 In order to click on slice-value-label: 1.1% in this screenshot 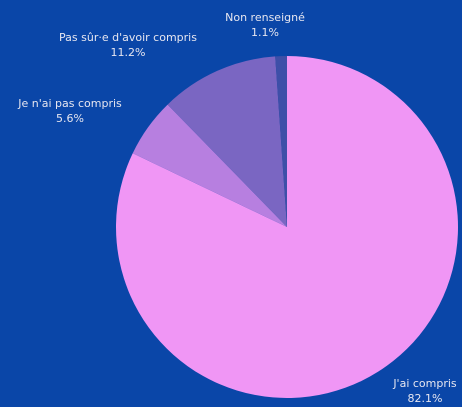, I will do `click(265, 32)`.